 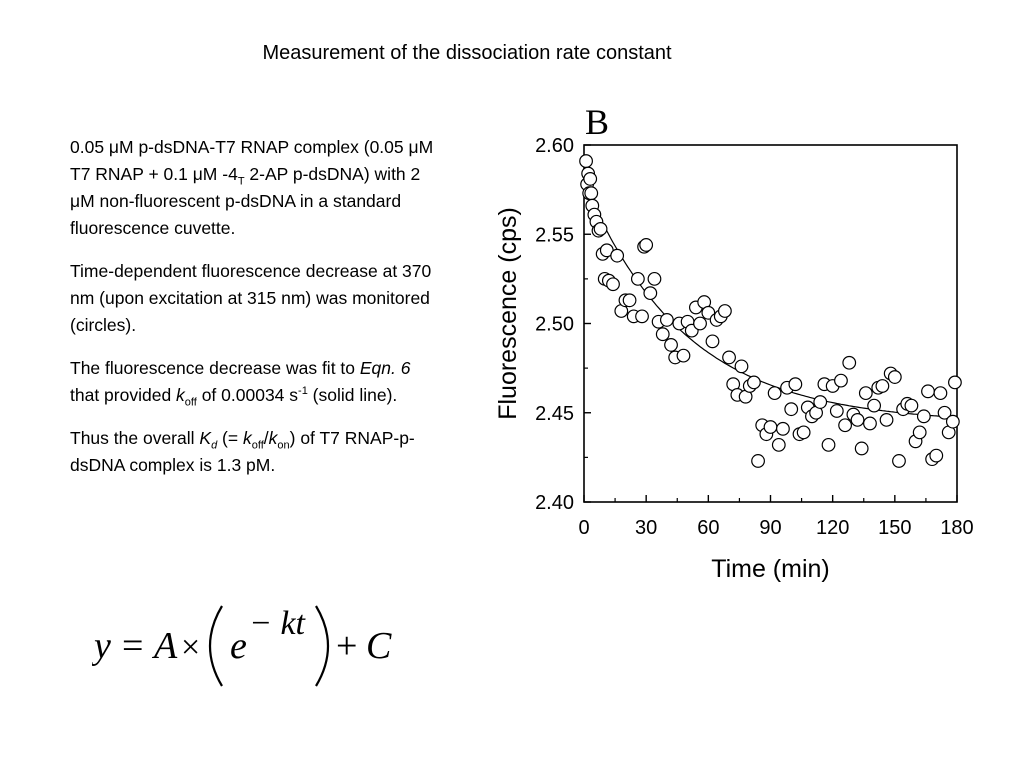 What do you see at coordinates (554, 146) in the screenshot?
I see `y-tick-label: 2.60` at bounding box center [554, 146].